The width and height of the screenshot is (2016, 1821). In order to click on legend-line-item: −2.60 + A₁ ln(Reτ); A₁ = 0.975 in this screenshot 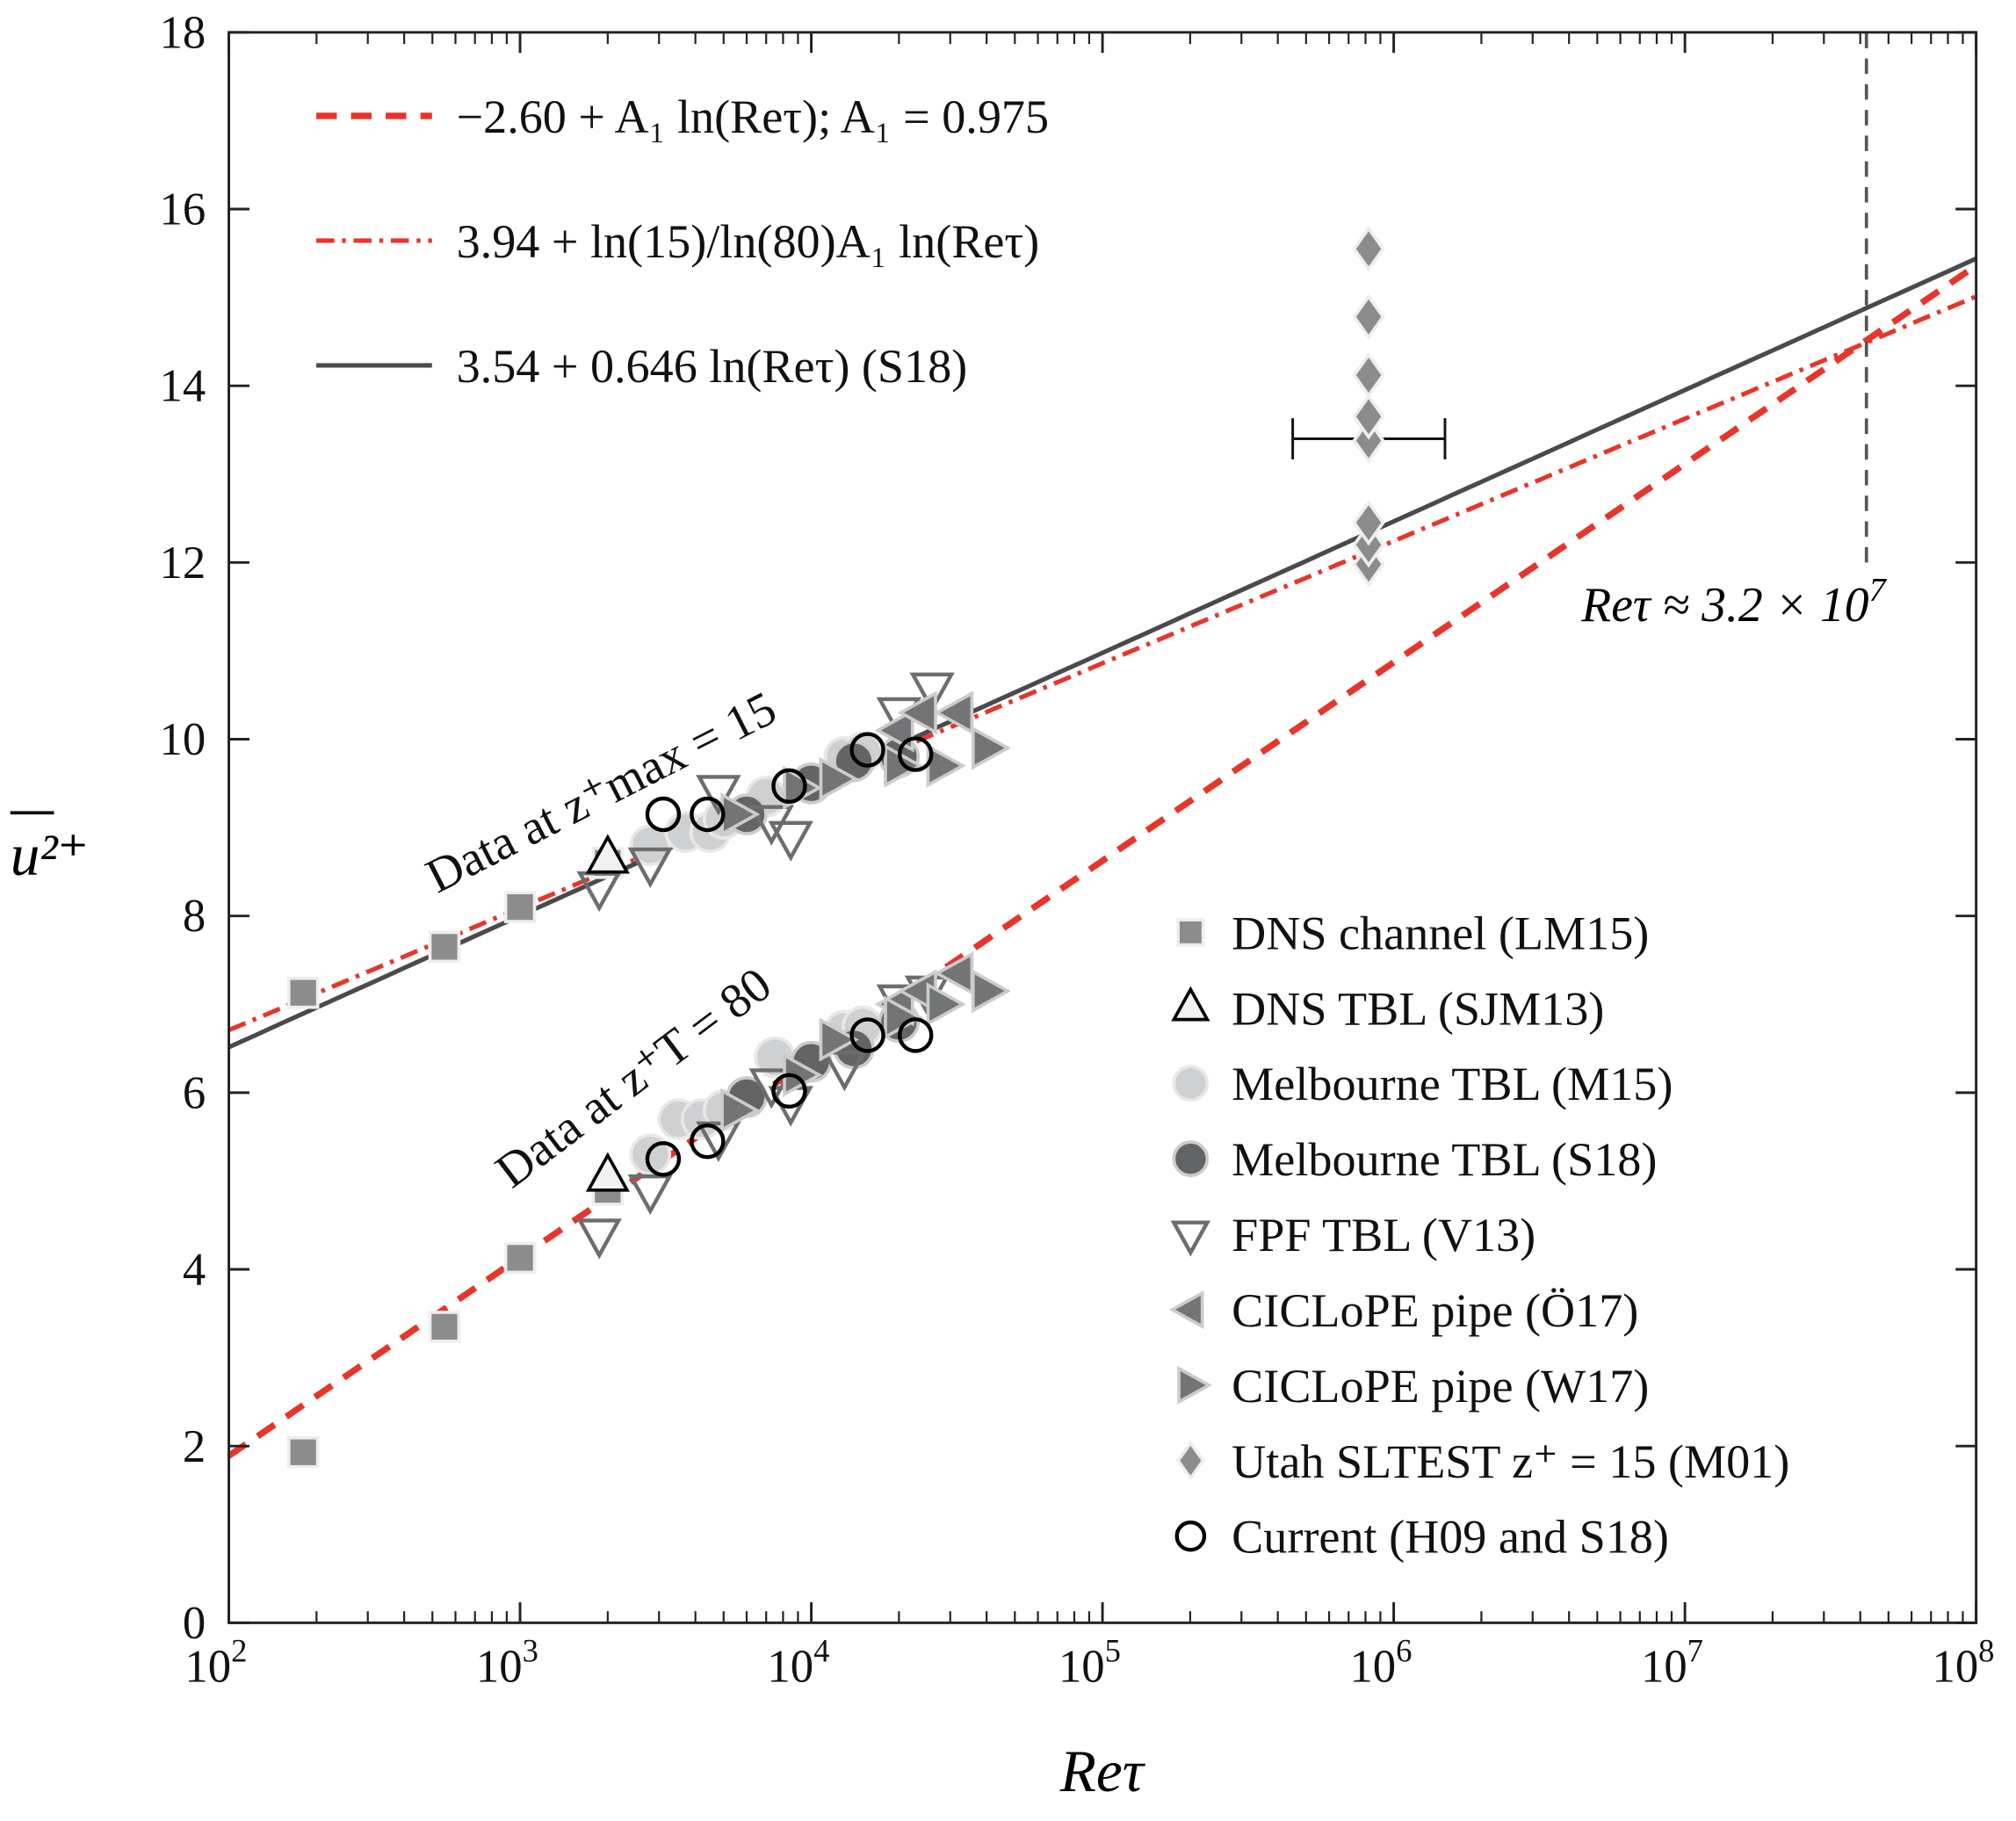, I will do `click(682, 116)`.